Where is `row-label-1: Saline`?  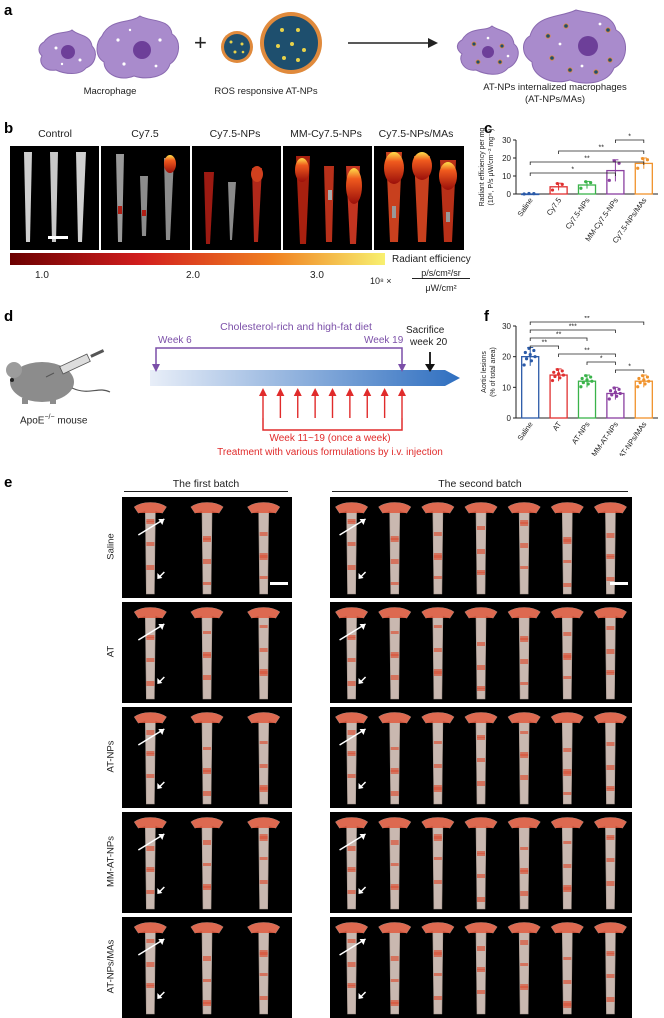 row-label-1: Saline is located at coordinates (111, 546).